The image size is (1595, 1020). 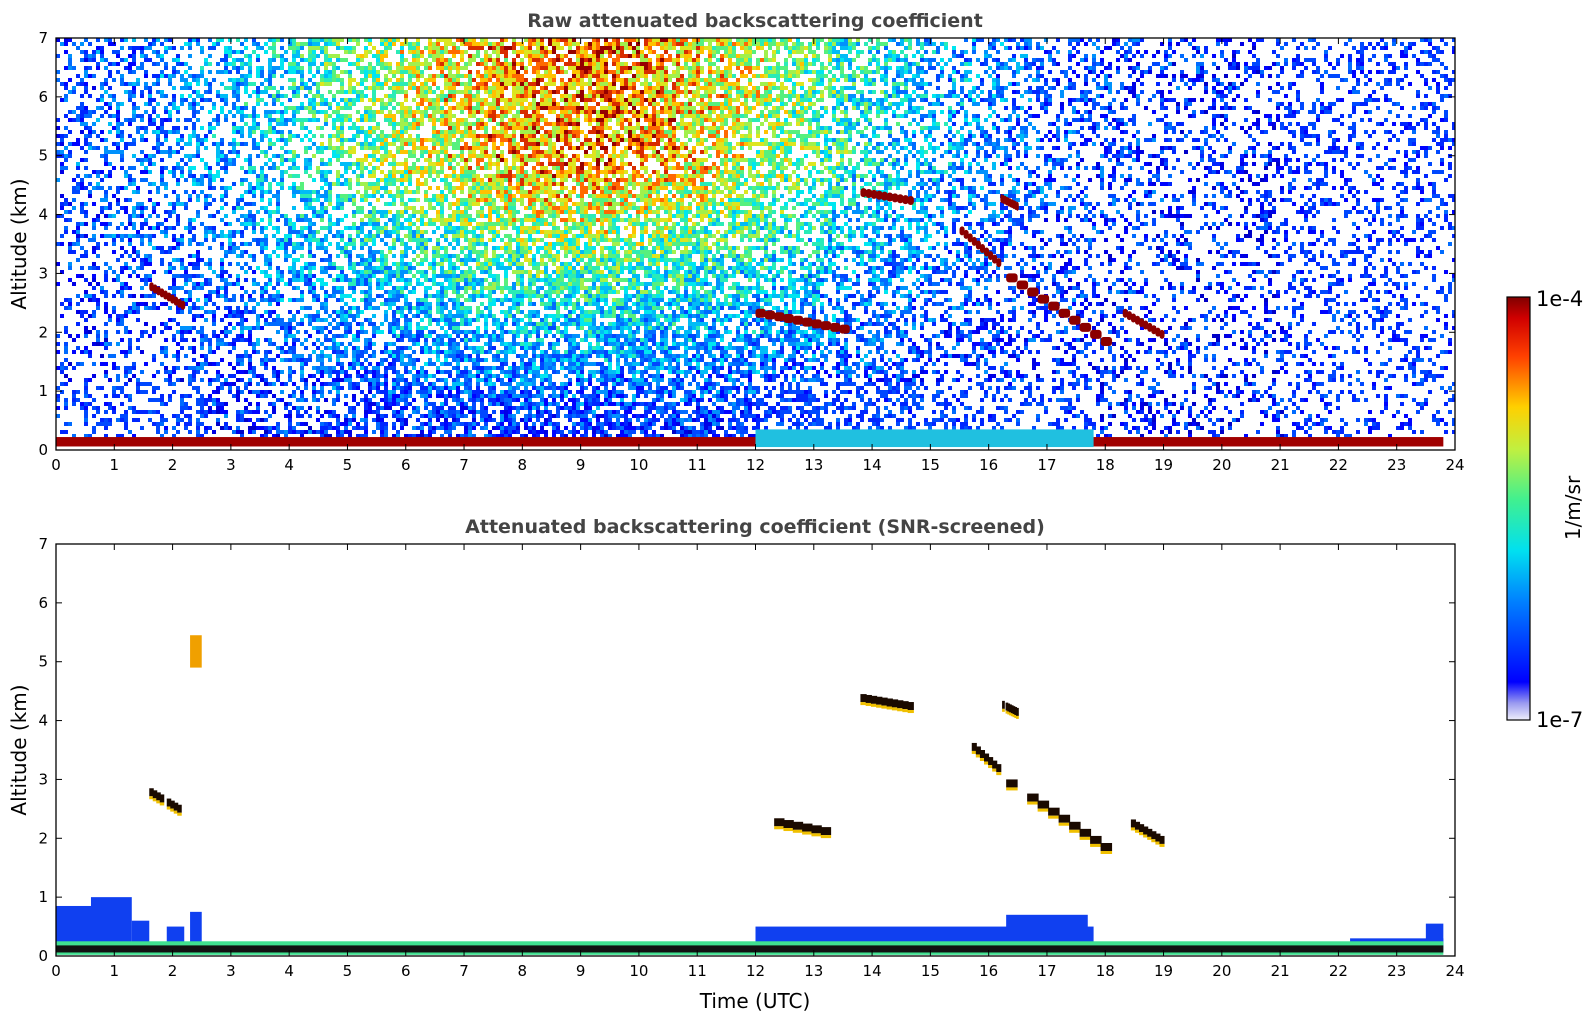 I want to click on x-tick-label: 21, so click(x=1280, y=971).